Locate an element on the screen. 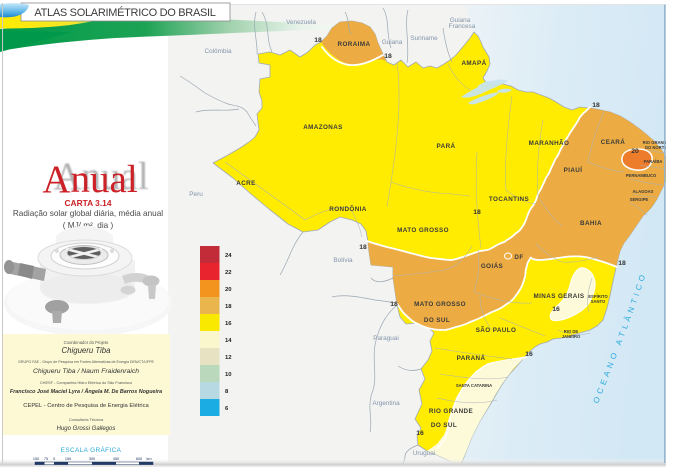 This screenshot has height=467, width=673. svg-text: MARANHÃO is located at coordinates (549, 142).